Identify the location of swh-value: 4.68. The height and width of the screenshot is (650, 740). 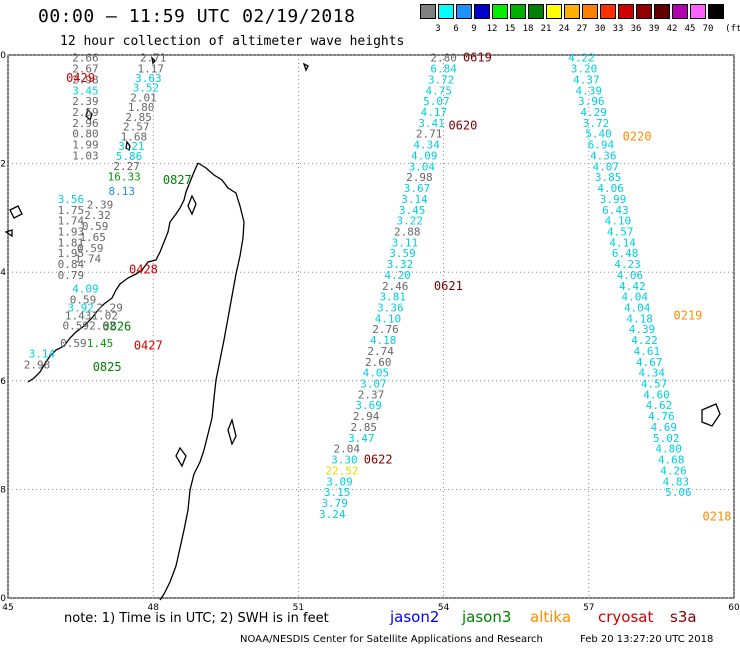
(671, 460).